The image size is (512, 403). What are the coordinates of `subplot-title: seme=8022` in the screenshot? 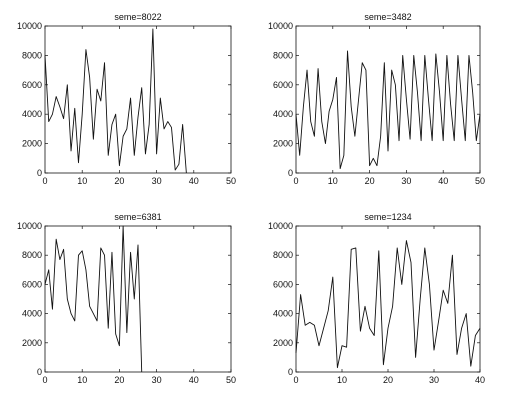 It's located at (137, 17).